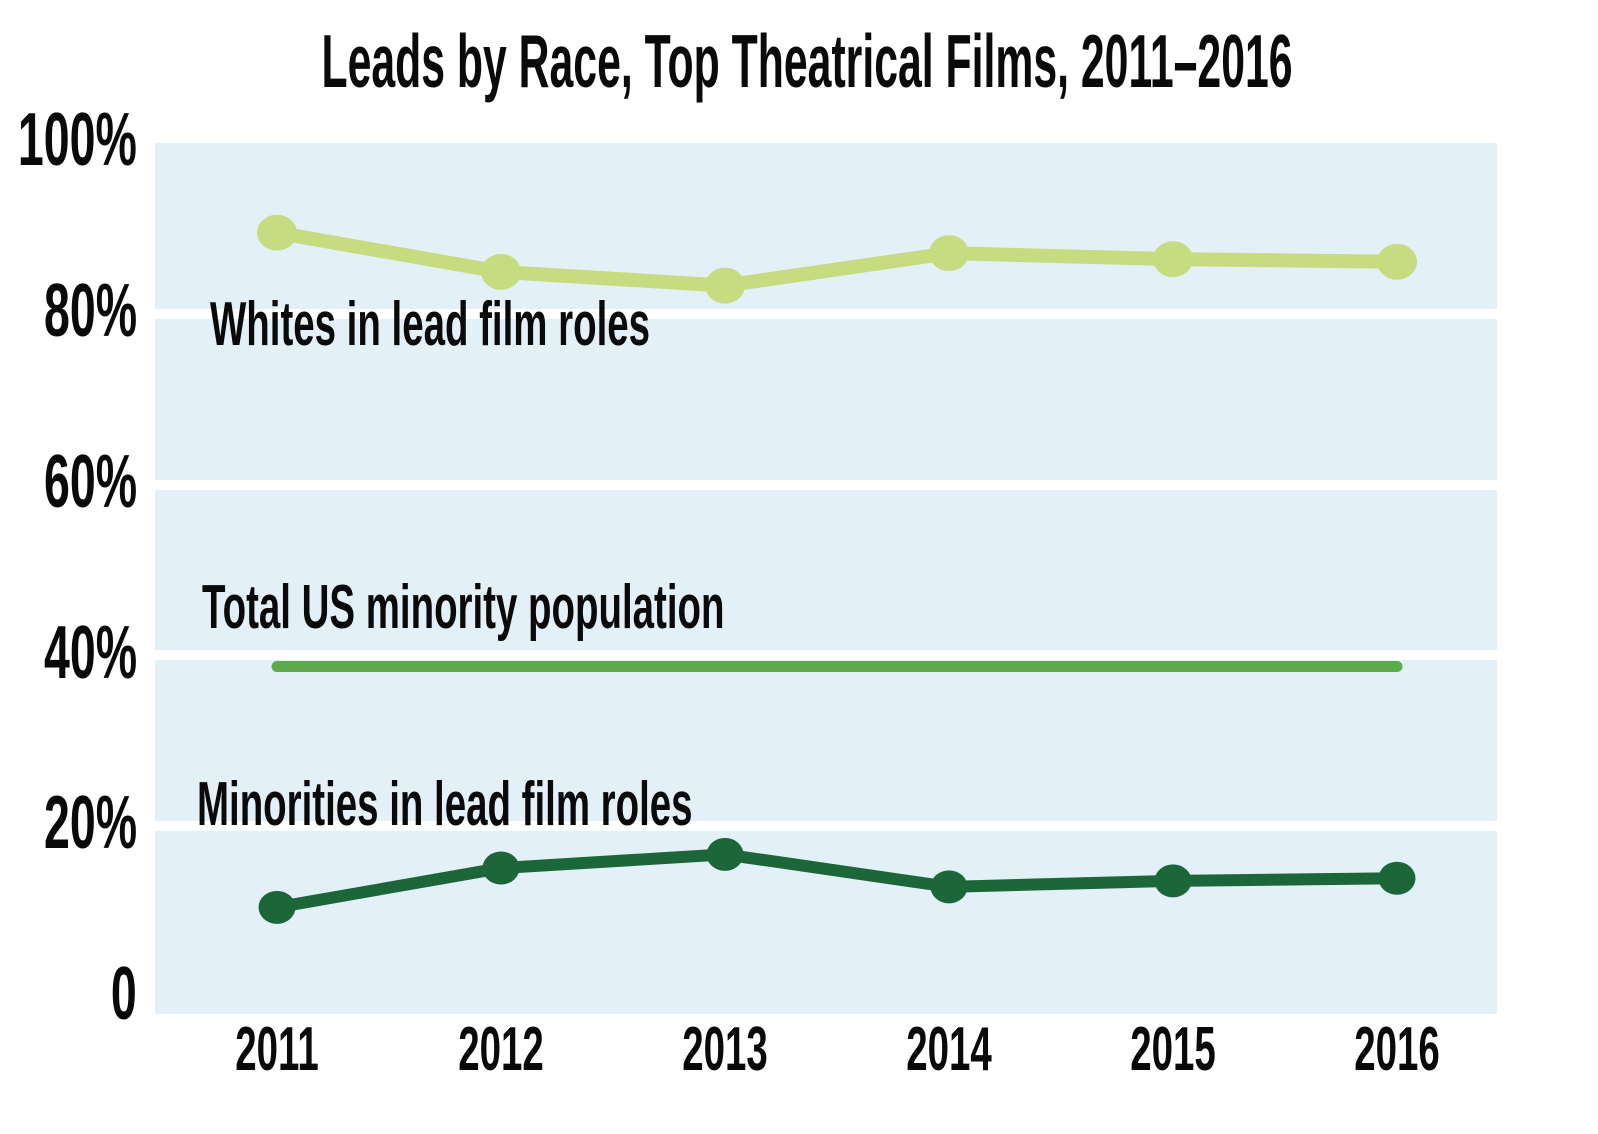 This screenshot has width=1598, height=1134. Describe the element at coordinates (1397, 878) in the screenshot. I see `data-point-2016-minorities` at that location.